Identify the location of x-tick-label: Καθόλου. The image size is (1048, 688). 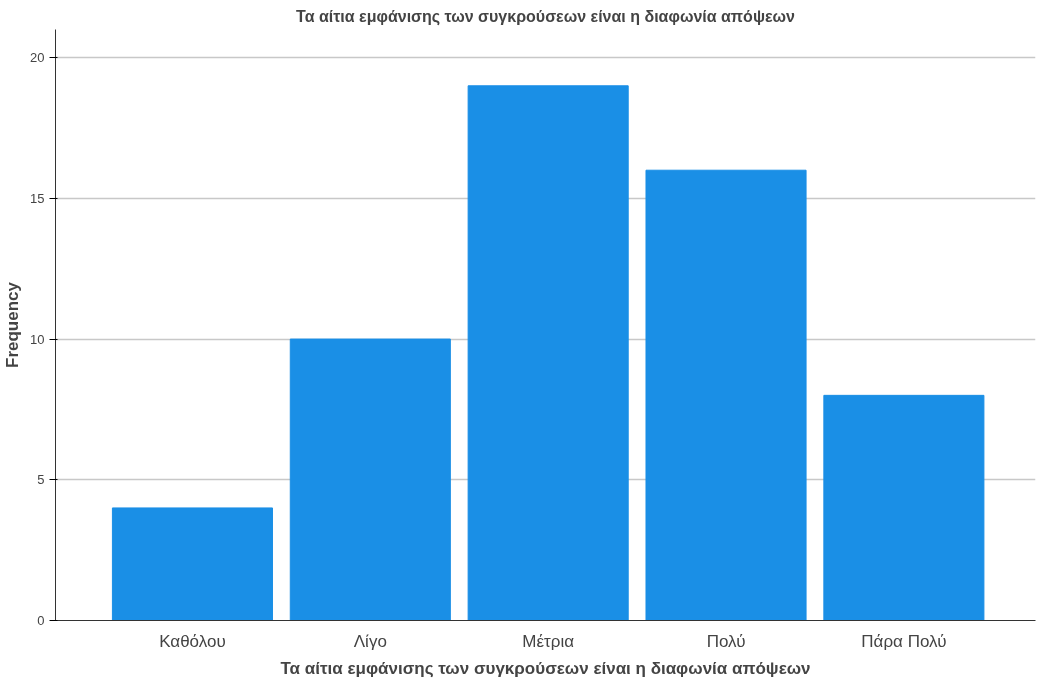
(192, 641).